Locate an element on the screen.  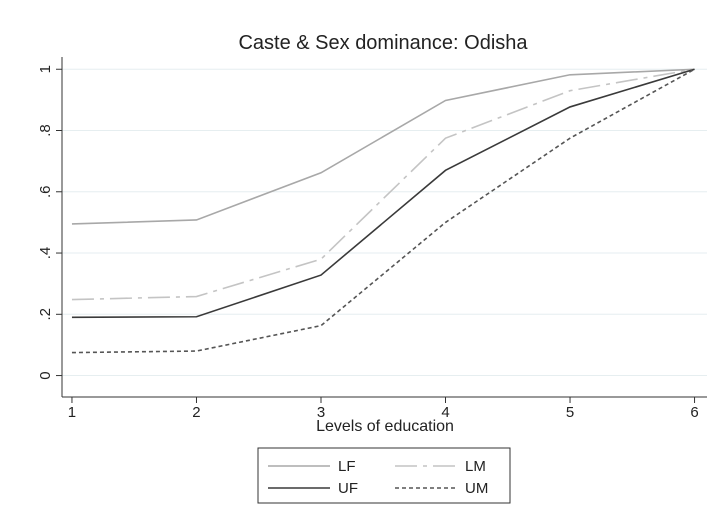
chart-title: Caste & Sex dominance: Odisha is located at coordinates (383, 43).